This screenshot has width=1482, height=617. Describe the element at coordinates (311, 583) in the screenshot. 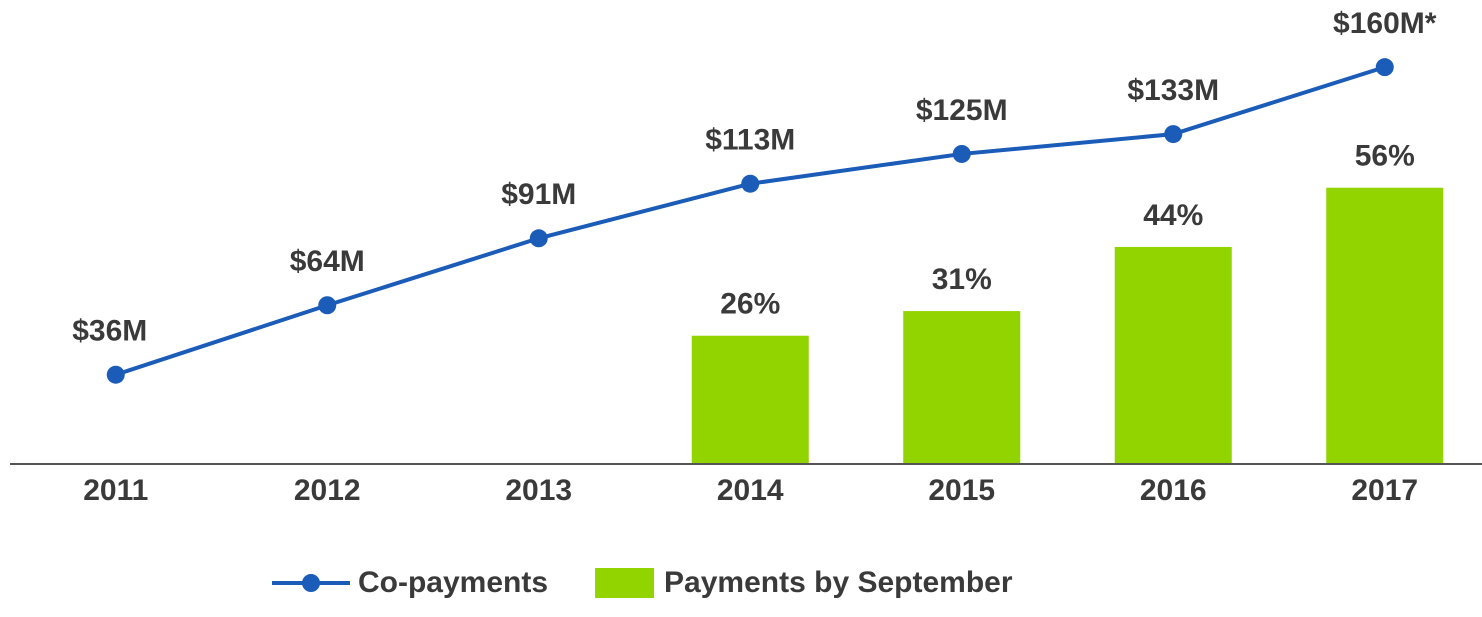

I see `legend-marker` at that location.